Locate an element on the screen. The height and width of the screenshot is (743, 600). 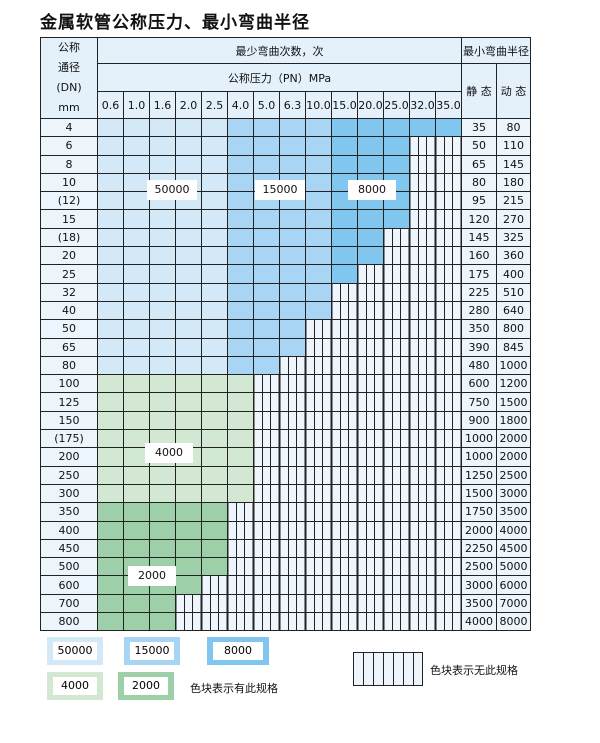
dn-cell: 350 is located at coordinates (69, 512).